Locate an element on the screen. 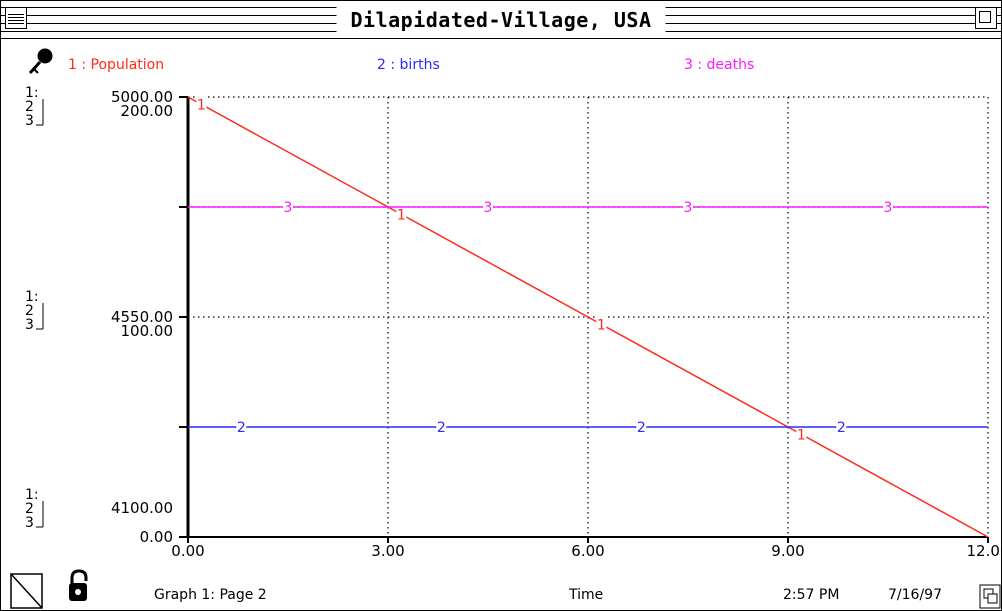  legend-deaths: 3 : deaths is located at coordinates (719, 65).